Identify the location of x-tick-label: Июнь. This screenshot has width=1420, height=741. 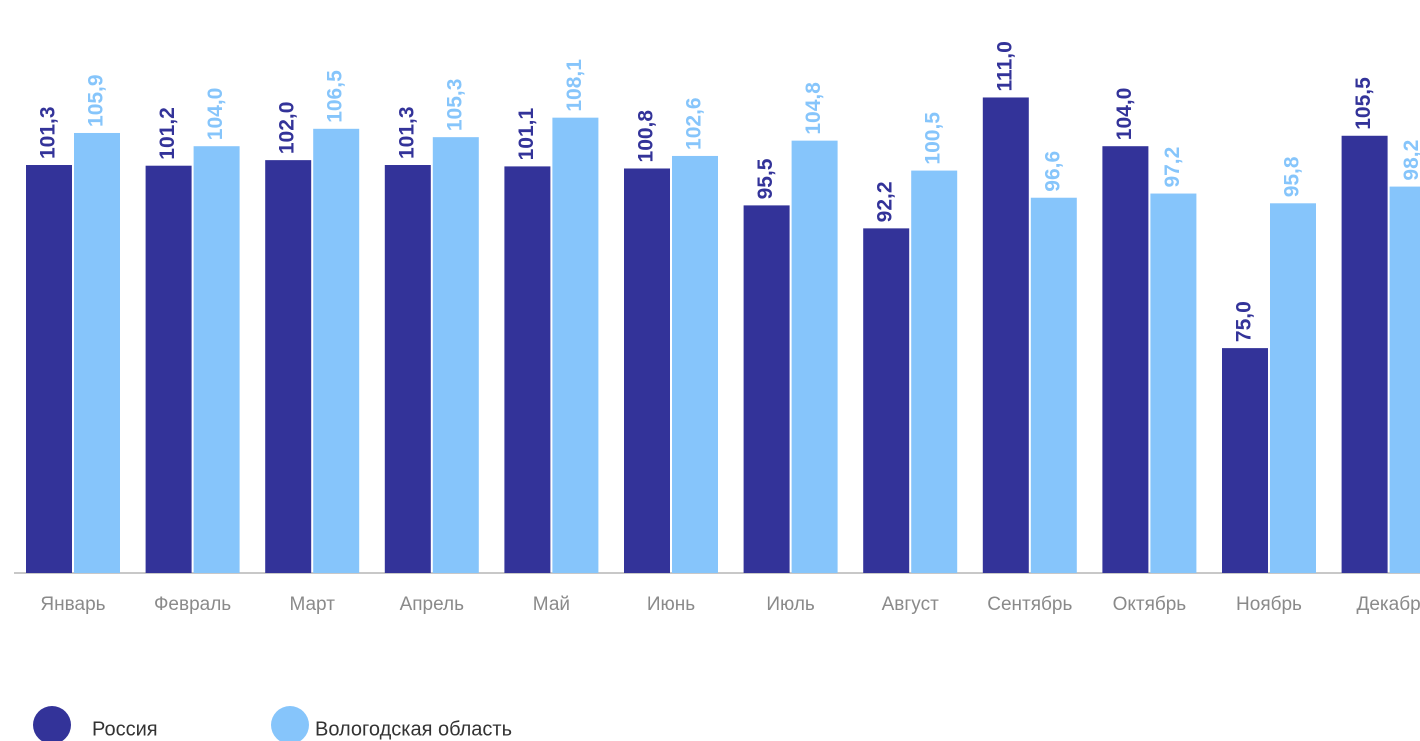
(671, 604).